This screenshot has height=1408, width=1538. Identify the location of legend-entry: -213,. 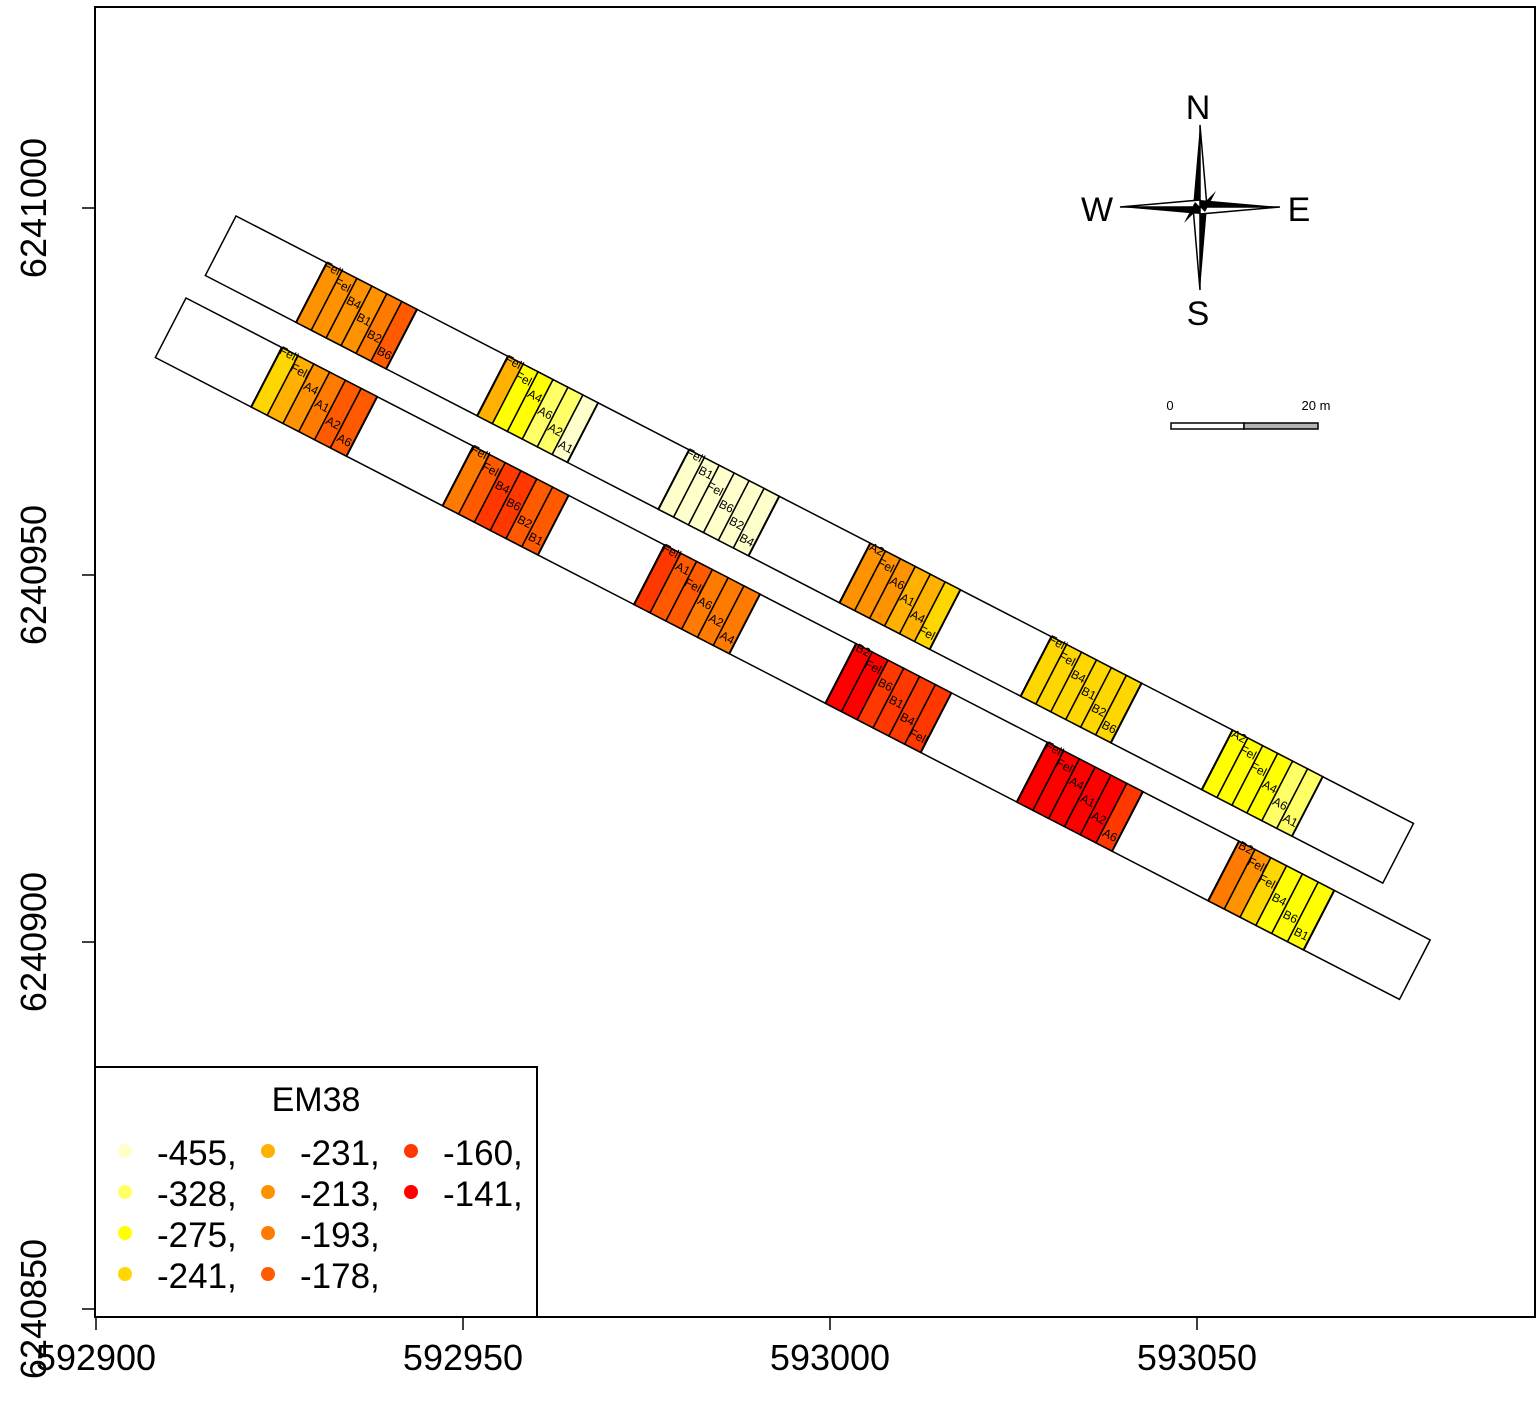
(320, 1194).